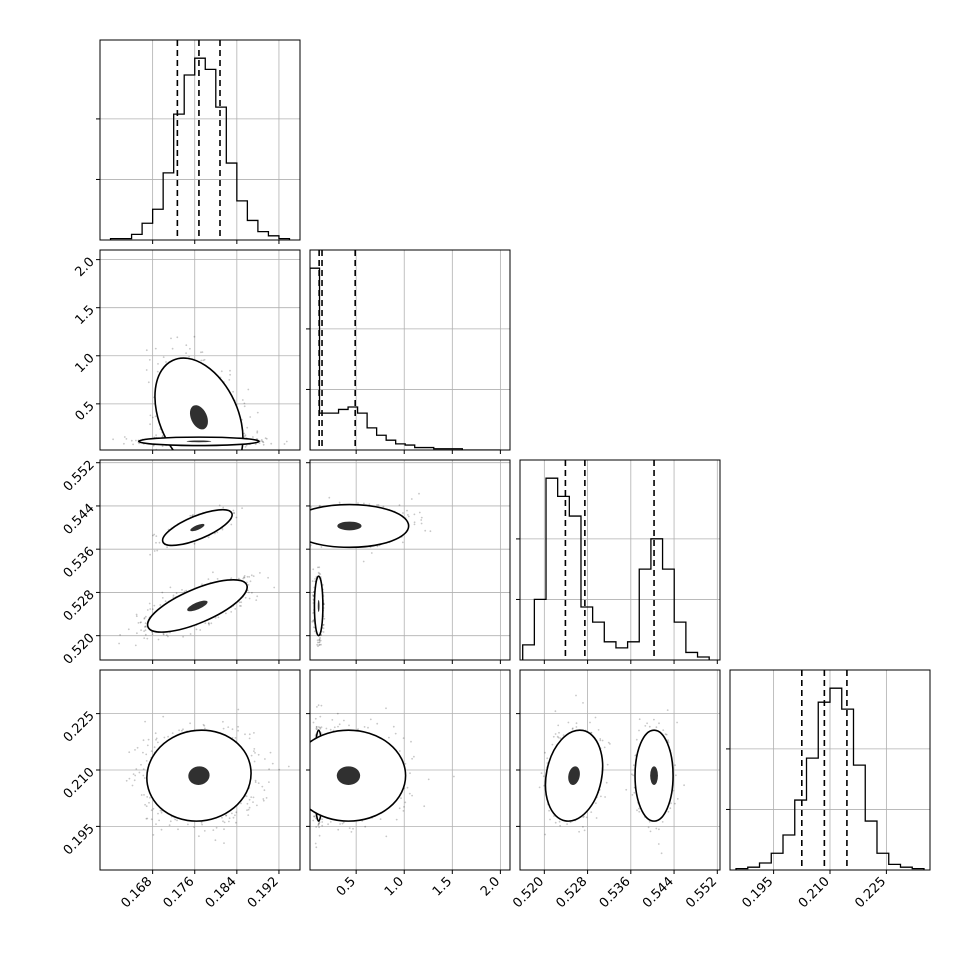 This screenshot has width=970, height=970. I want to click on density-contours, so click(197, 527).